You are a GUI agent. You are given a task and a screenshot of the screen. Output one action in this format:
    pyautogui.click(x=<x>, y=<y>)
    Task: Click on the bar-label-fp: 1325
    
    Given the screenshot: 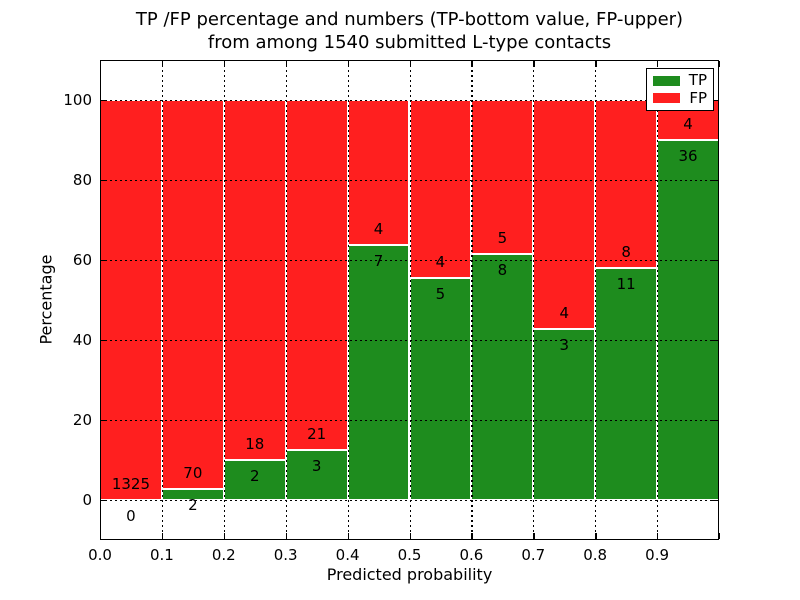 What is the action you would take?
    pyautogui.click(x=131, y=484)
    